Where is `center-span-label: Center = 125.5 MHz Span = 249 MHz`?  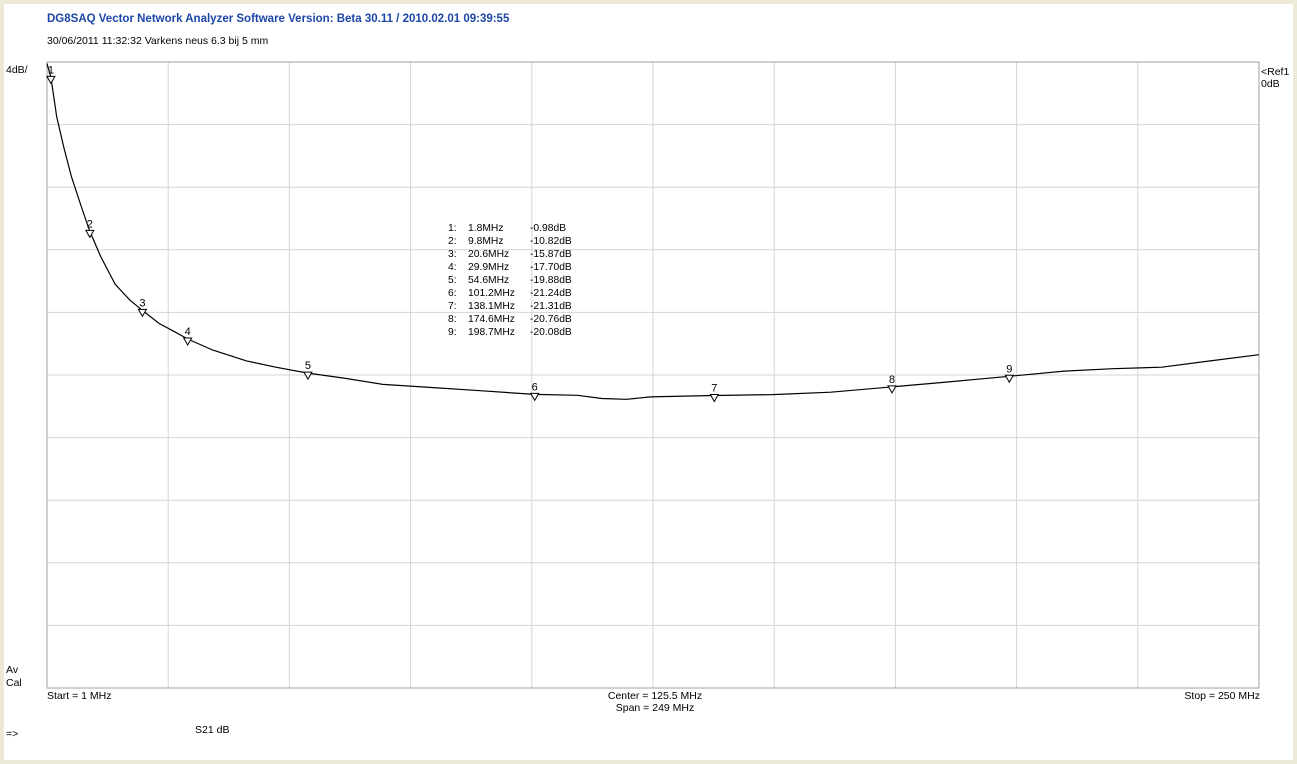 center-span-label: Center = 125.5 MHz Span = 249 MHz is located at coordinates (655, 702).